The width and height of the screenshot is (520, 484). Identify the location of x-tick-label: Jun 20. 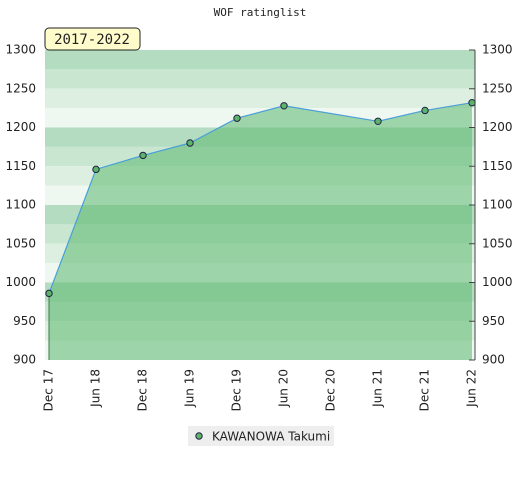
(284, 388).